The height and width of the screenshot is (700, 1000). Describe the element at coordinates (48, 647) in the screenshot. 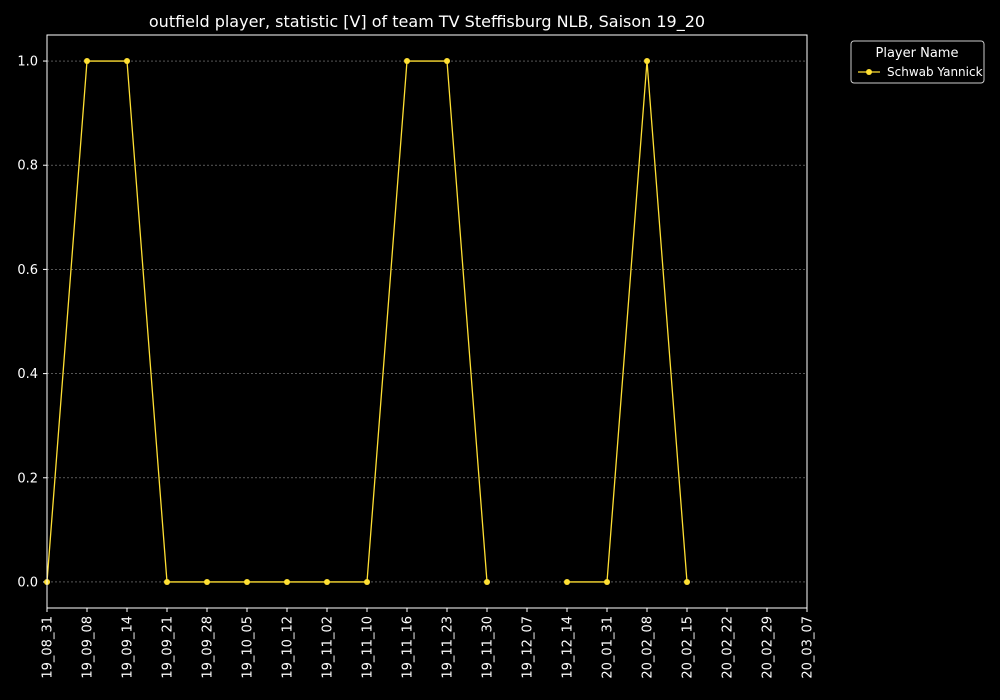

I see `x-tick-label: 19_08_31` at that location.